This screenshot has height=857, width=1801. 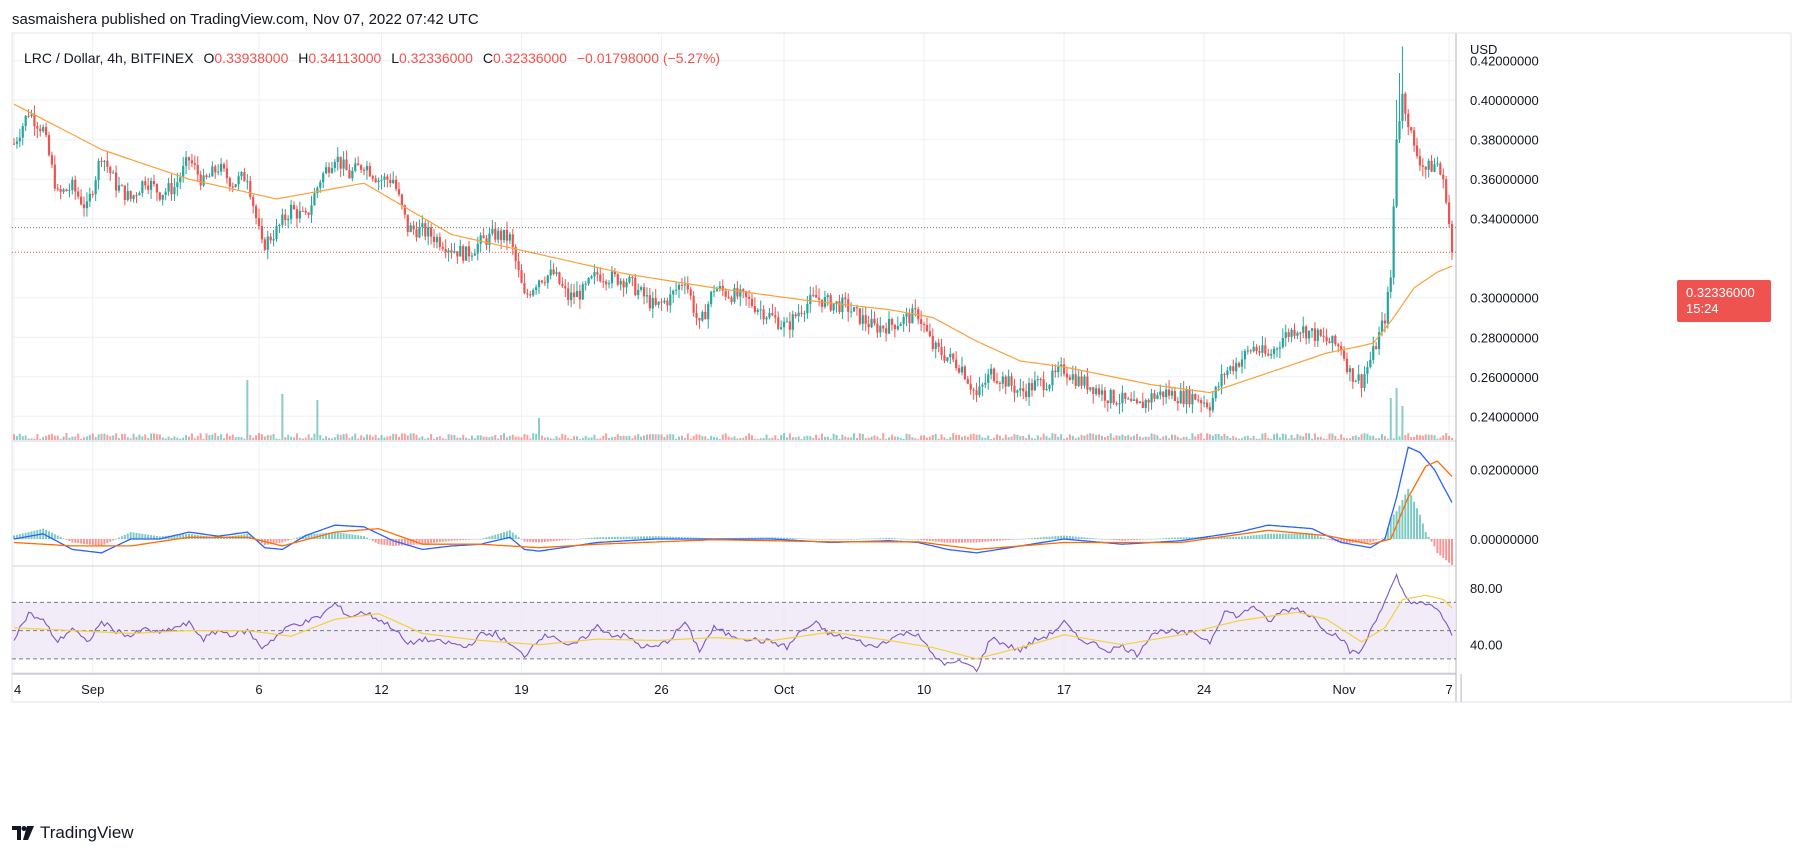 I want to click on time-tick-label: 7, so click(x=1448, y=689).